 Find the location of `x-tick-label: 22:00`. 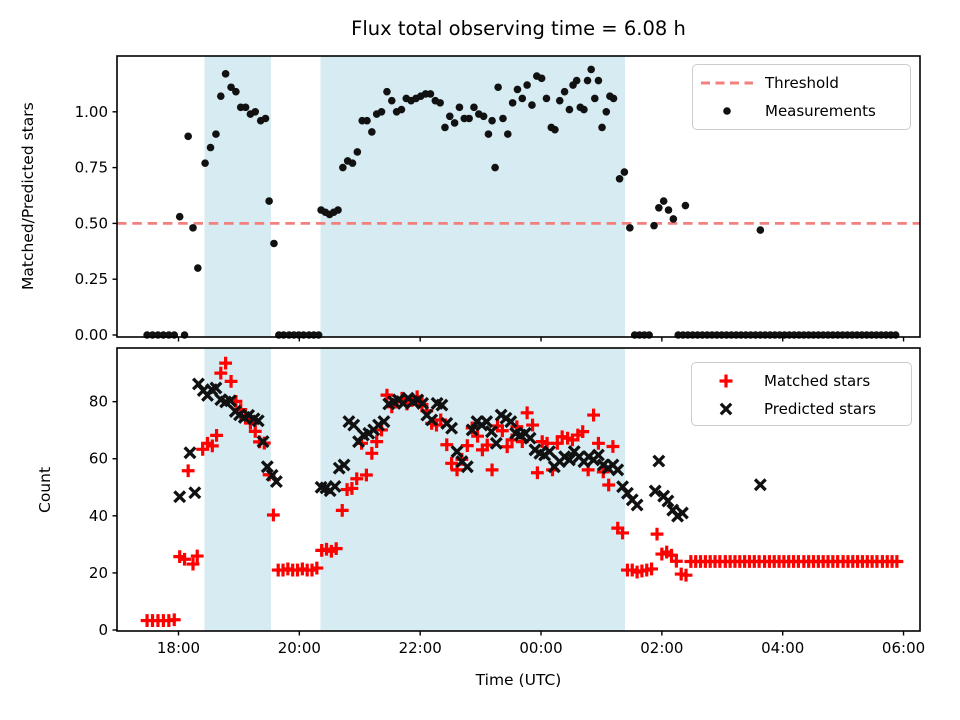

x-tick-label: 22:00 is located at coordinates (420, 648).